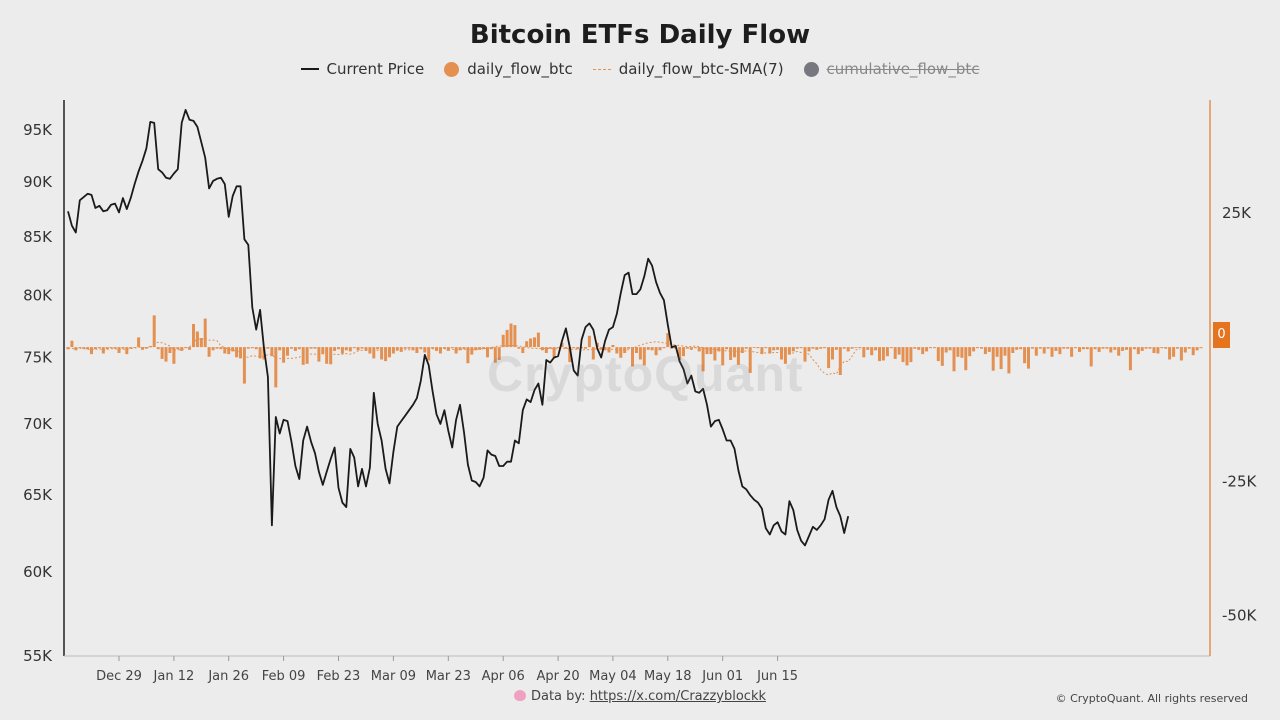 This screenshot has height=720, width=1280. Describe the element at coordinates (174, 676) in the screenshot. I see `x-tick-label: Jan 12` at that location.